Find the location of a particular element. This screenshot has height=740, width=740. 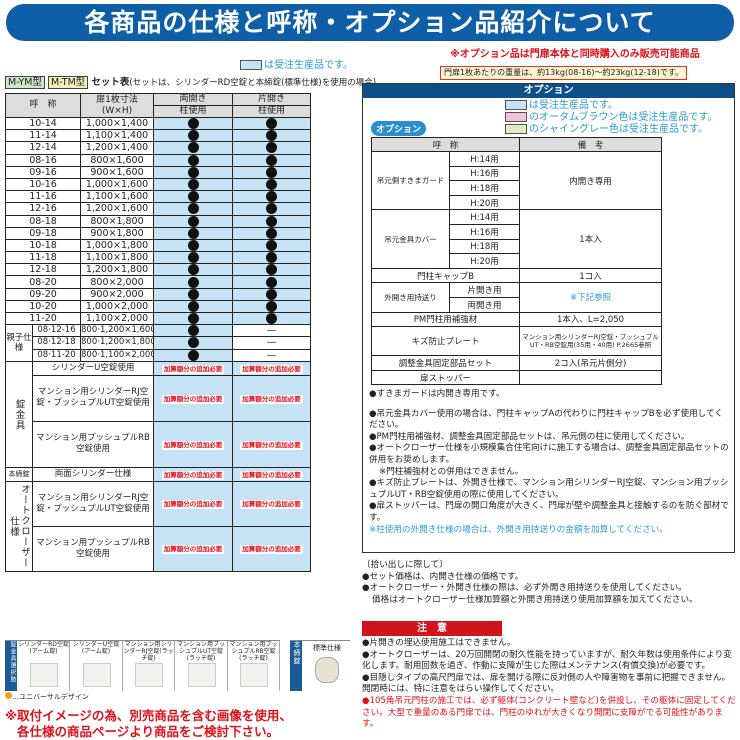

pickup-item: 価格はオートクローザー仕様加算額と外開き用持送り使用加算額を加えてください。 is located at coordinates (535, 599).